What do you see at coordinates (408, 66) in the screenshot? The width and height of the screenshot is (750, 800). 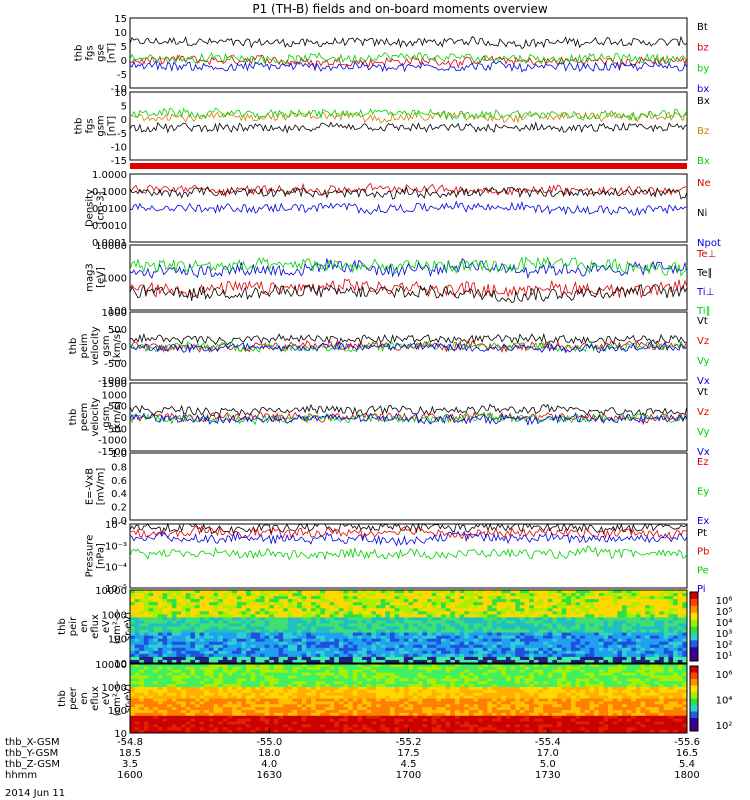 I see `series-line-bx` at bounding box center [408, 66].